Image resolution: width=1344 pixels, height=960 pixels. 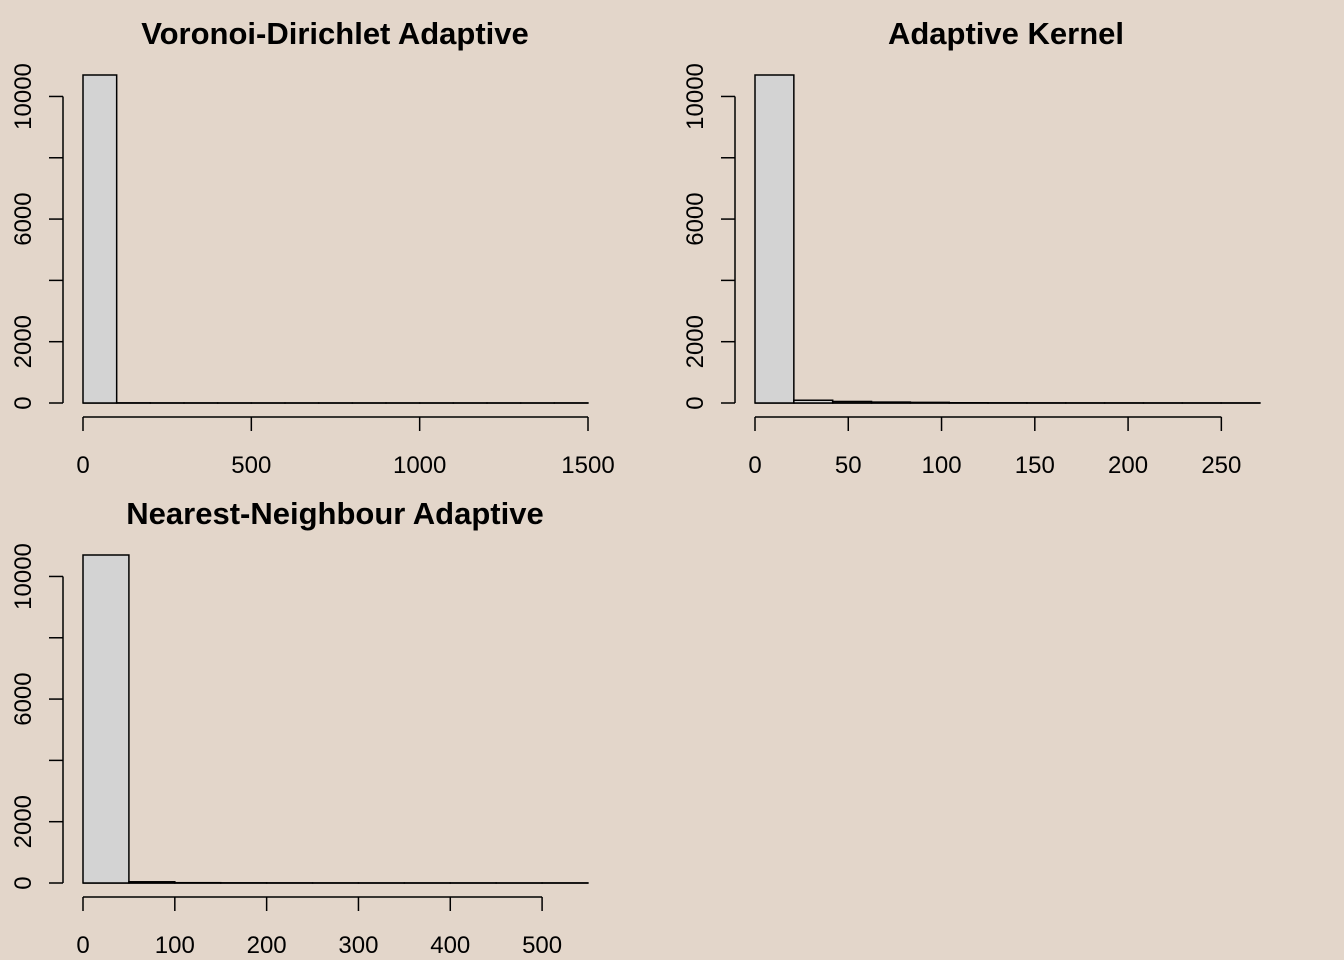 I want to click on x-tick-label: 150, so click(x=1035, y=465).